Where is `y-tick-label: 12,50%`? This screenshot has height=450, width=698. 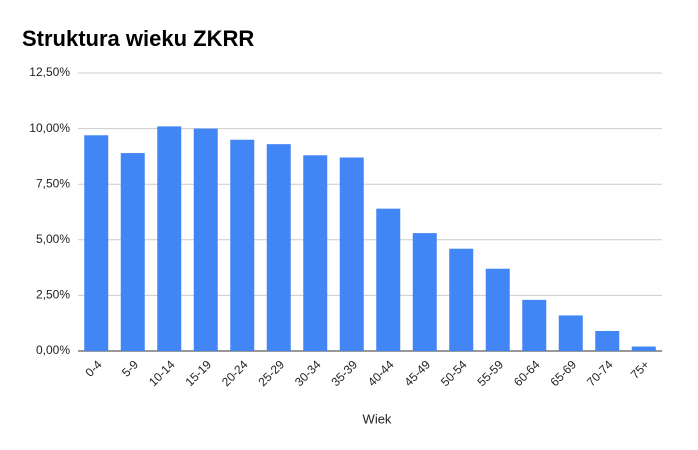 y-tick-label: 12,50% is located at coordinates (49, 72).